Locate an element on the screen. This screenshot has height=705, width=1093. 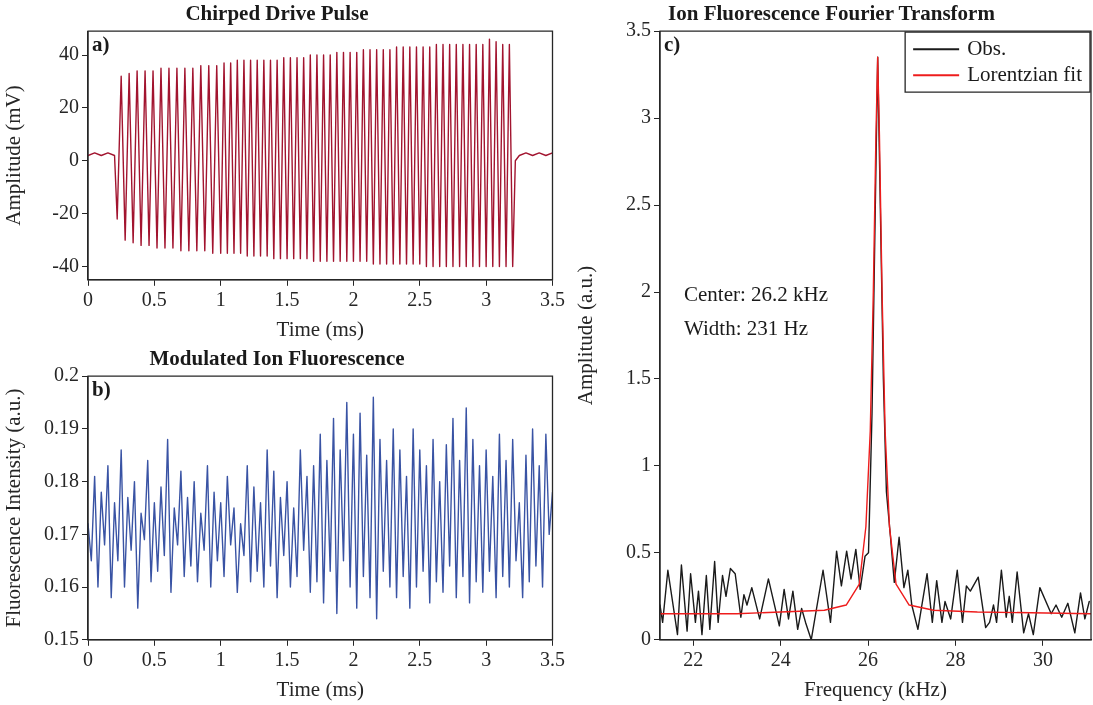
y-axis-title: Amplitude (a.u.) is located at coordinates (585, 335).